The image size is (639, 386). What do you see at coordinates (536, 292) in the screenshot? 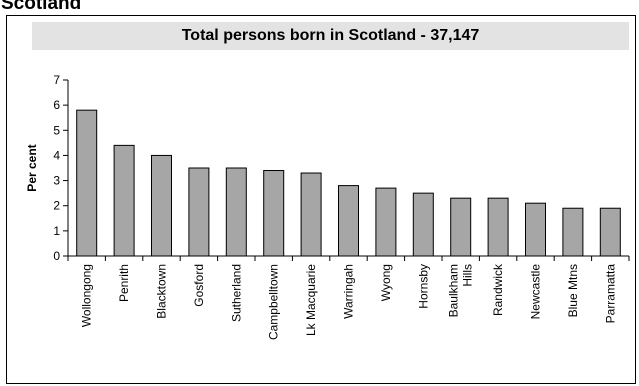
I see `x-tick-label: Newcastle` at bounding box center [536, 292].